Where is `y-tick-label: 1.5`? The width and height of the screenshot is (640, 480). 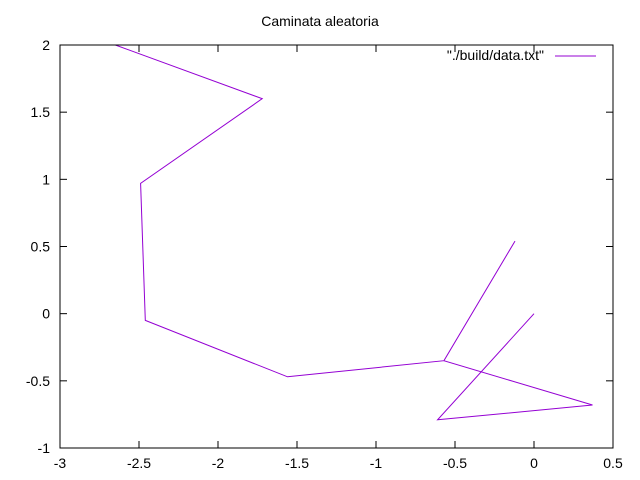
y-tick-label: 1.5 is located at coordinates (41, 112).